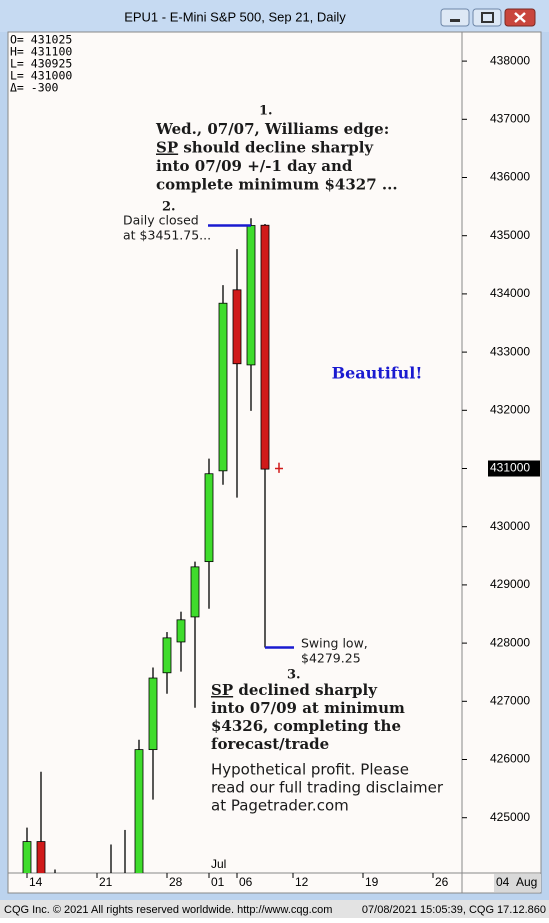  I want to click on footer-right: 07/08/2021 15:05:39, CQG 17.12.860, so click(454, 910).